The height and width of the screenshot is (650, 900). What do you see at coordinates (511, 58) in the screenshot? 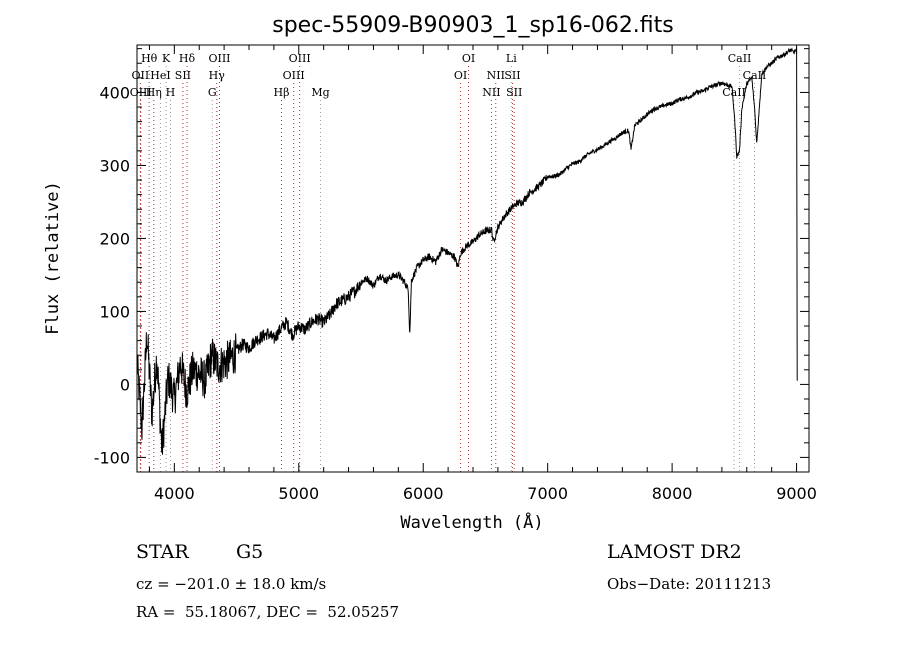
I see `spectral-line-label: Li` at bounding box center [511, 58].